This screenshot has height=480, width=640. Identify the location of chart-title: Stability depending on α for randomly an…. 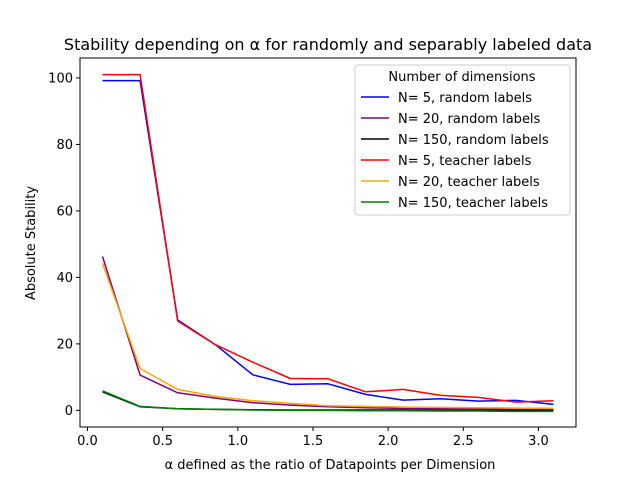
(328, 44).